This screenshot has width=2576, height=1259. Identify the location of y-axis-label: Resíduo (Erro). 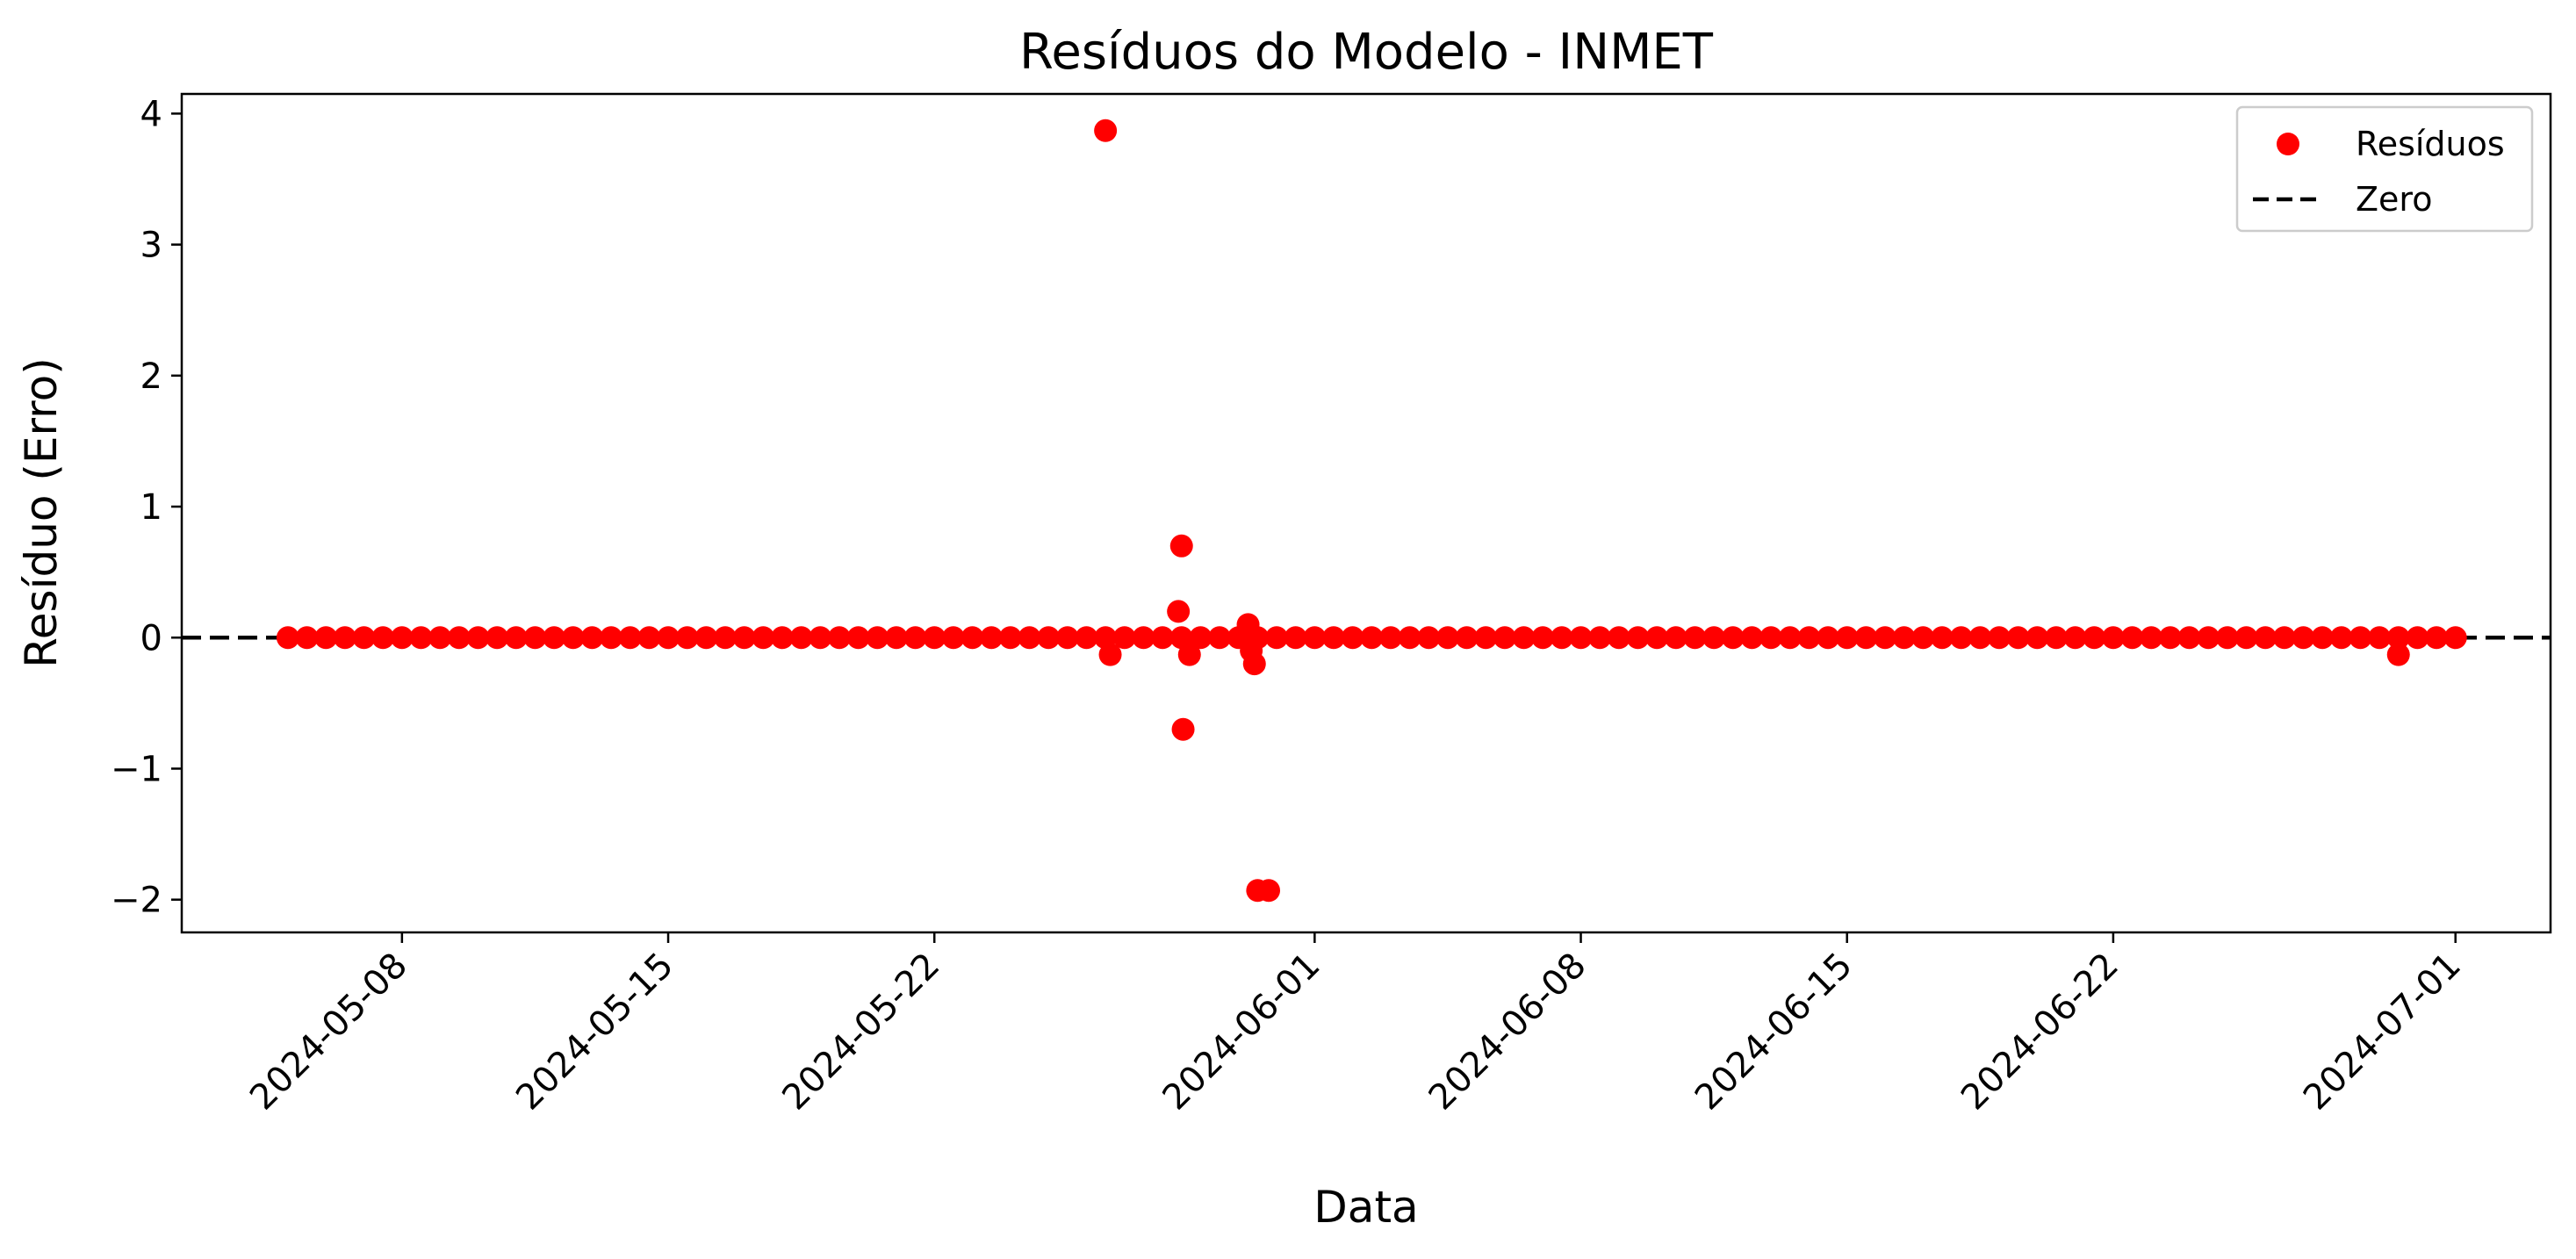
(41, 512).